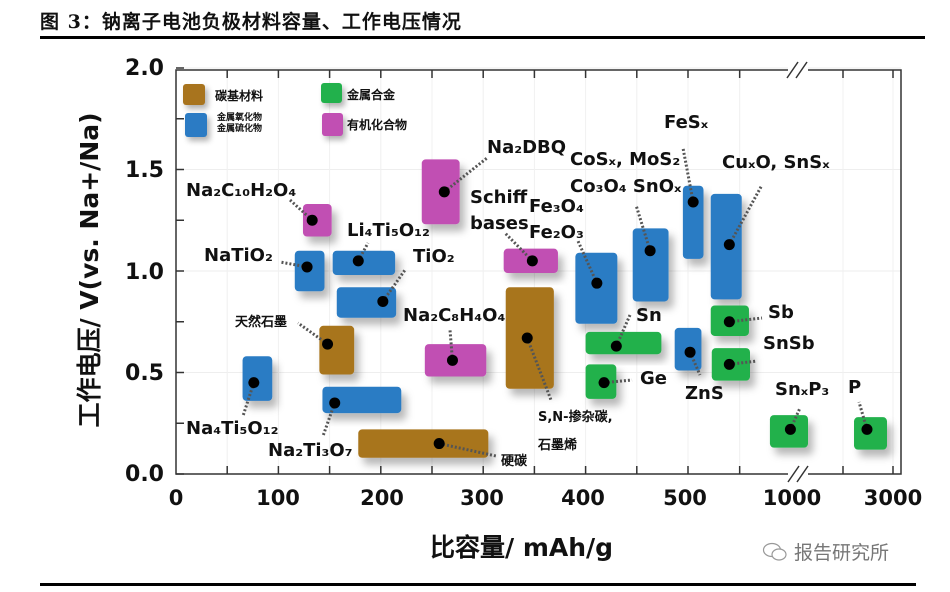  I want to click on label-line: Fe₃O₄, so click(556, 206).